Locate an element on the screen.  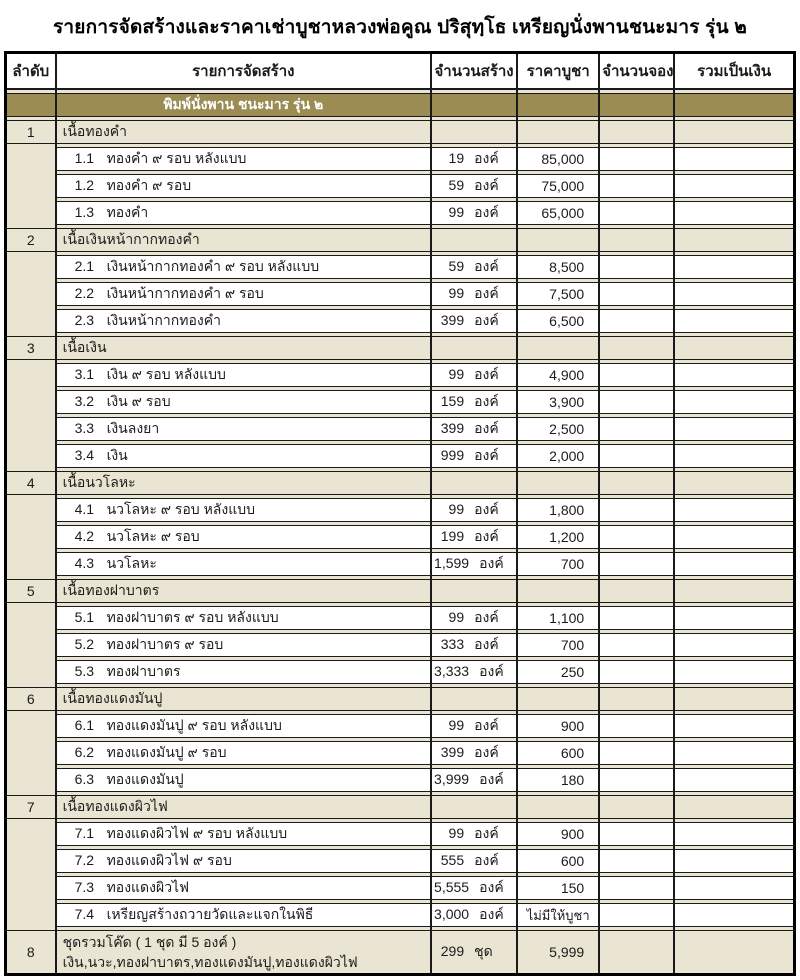
quantity-cell: 3,333 องค์ is located at coordinates (474, 672).